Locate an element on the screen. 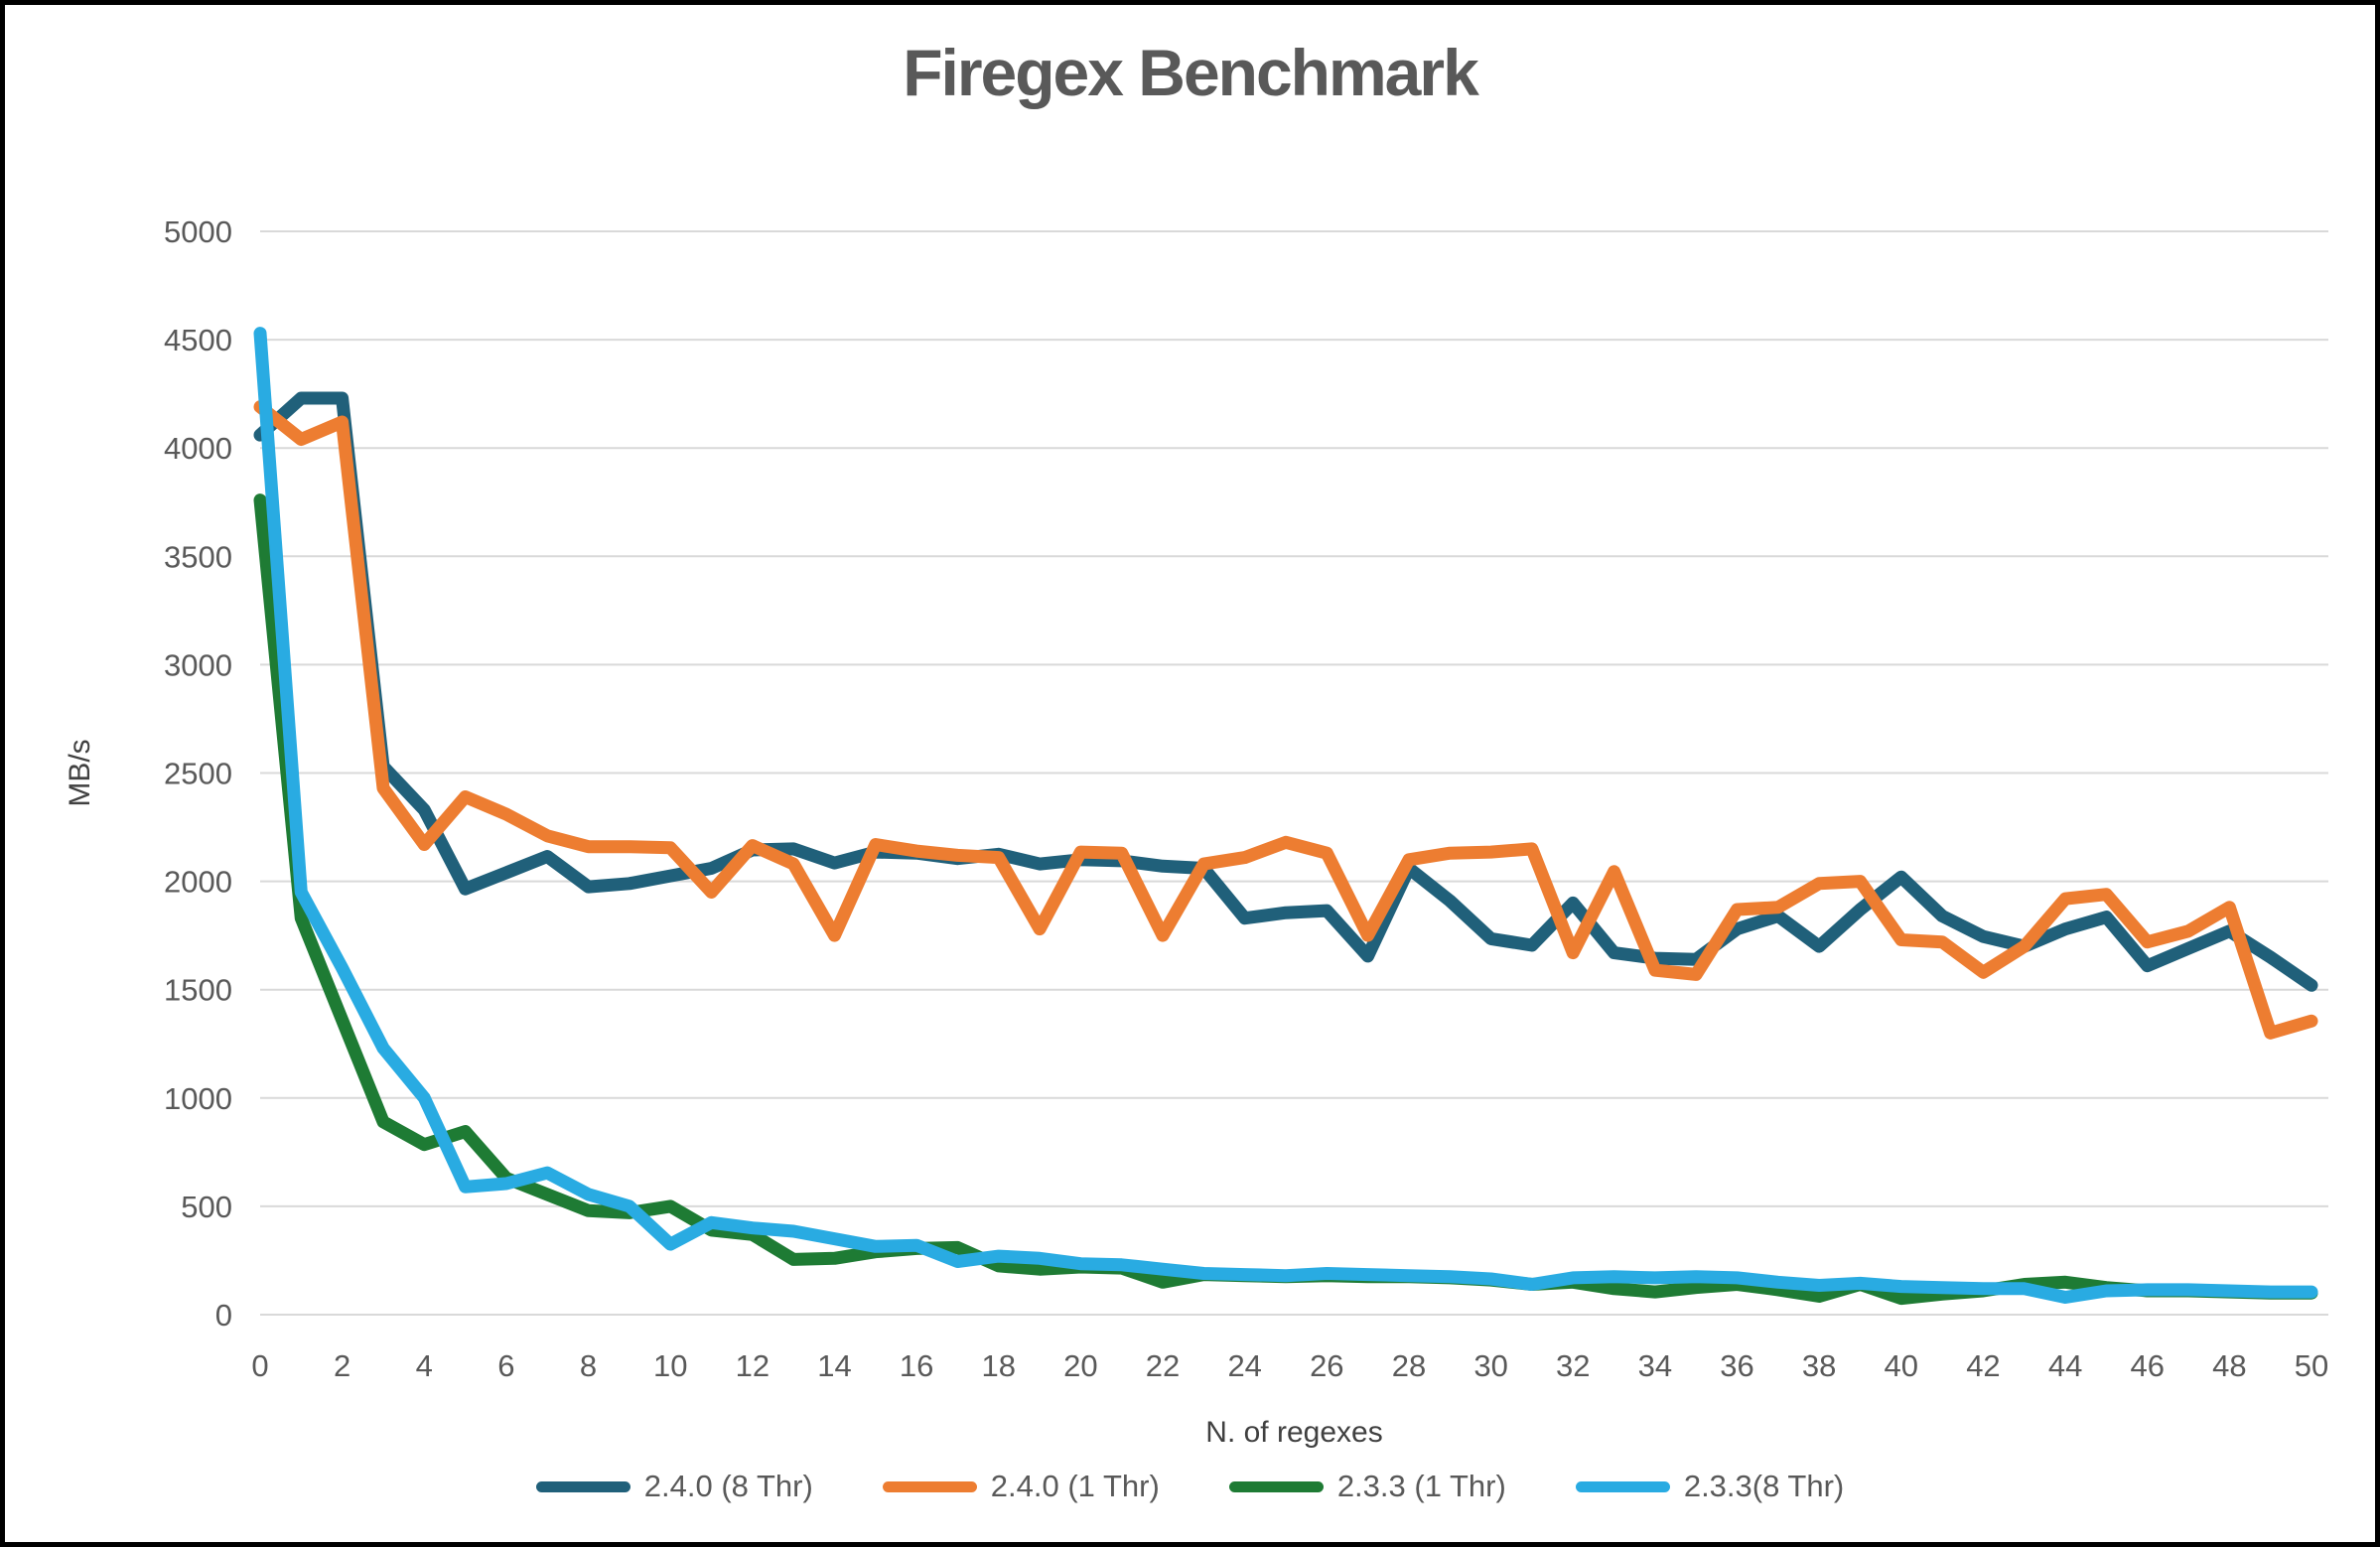  x-tick-label: 4 is located at coordinates (424, 1365).